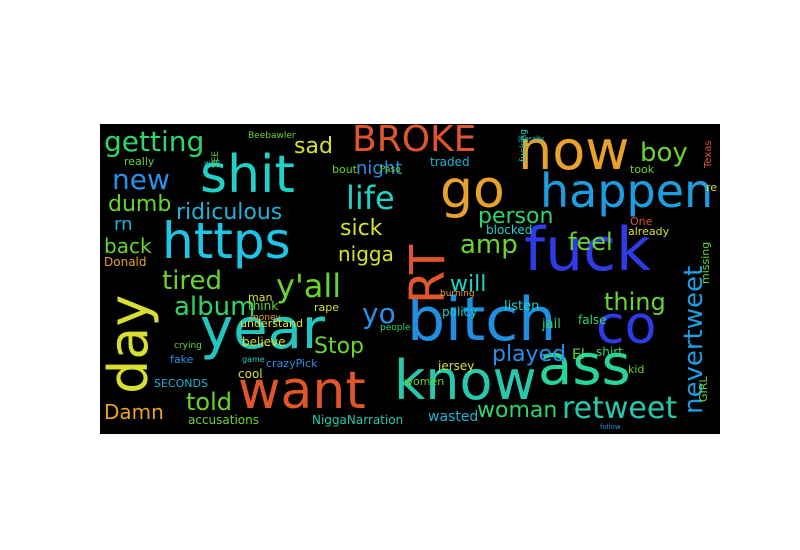 The height and width of the screenshot is (550, 800). What do you see at coordinates (450, 162) in the screenshot?
I see `word: traded` at bounding box center [450, 162].